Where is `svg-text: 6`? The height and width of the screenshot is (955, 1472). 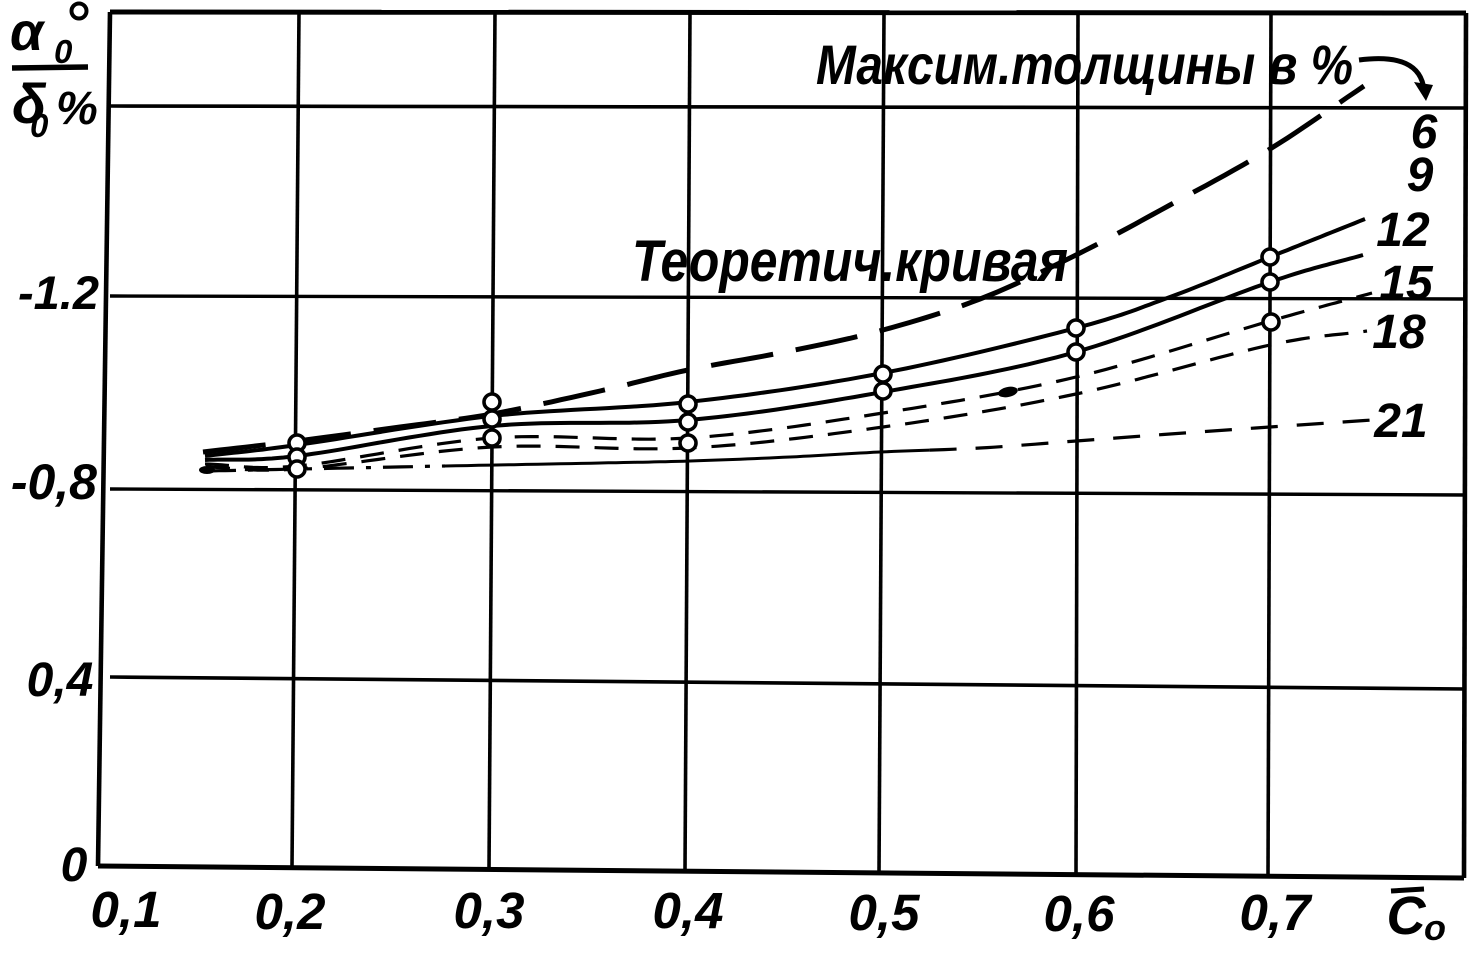
svg-text: 6 is located at coordinates (1424, 132).